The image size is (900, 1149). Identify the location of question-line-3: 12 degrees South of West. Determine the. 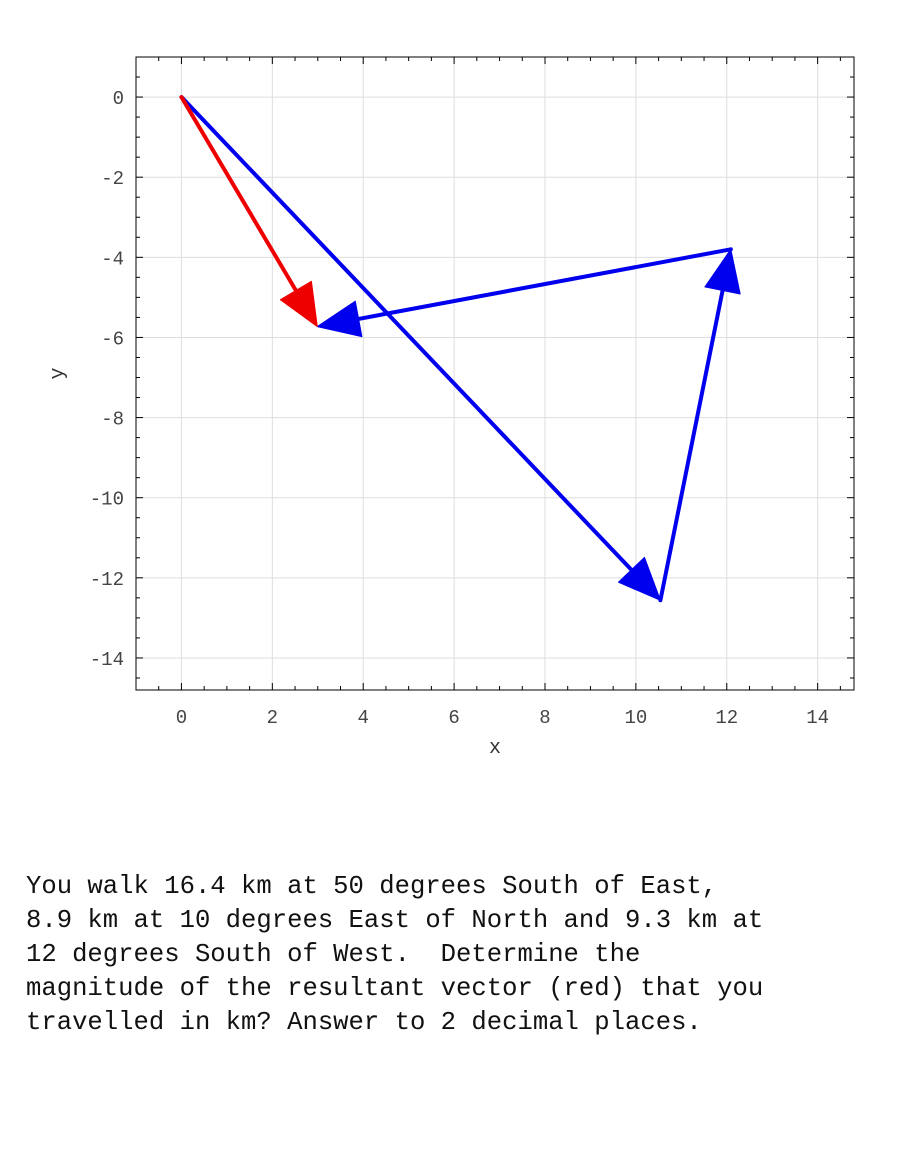
(333, 954).